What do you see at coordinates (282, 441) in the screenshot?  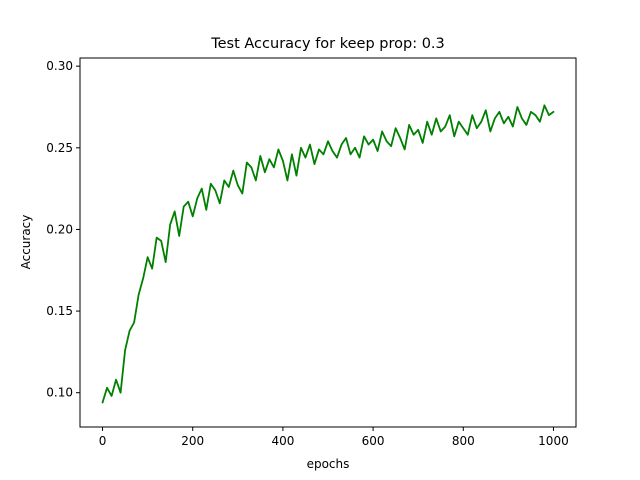 I see `x-tick-label: 400` at bounding box center [282, 441].